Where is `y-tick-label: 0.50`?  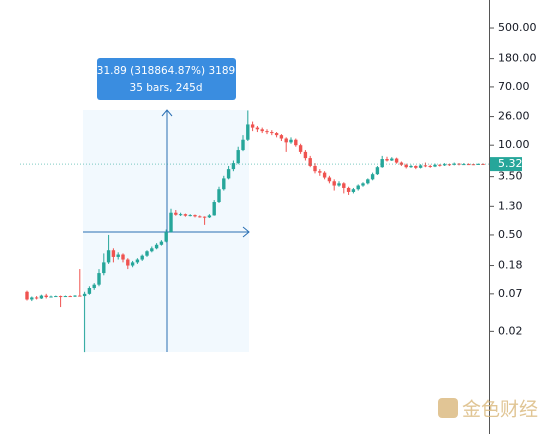 y-tick-label: 0.50 is located at coordinates (510, 234).